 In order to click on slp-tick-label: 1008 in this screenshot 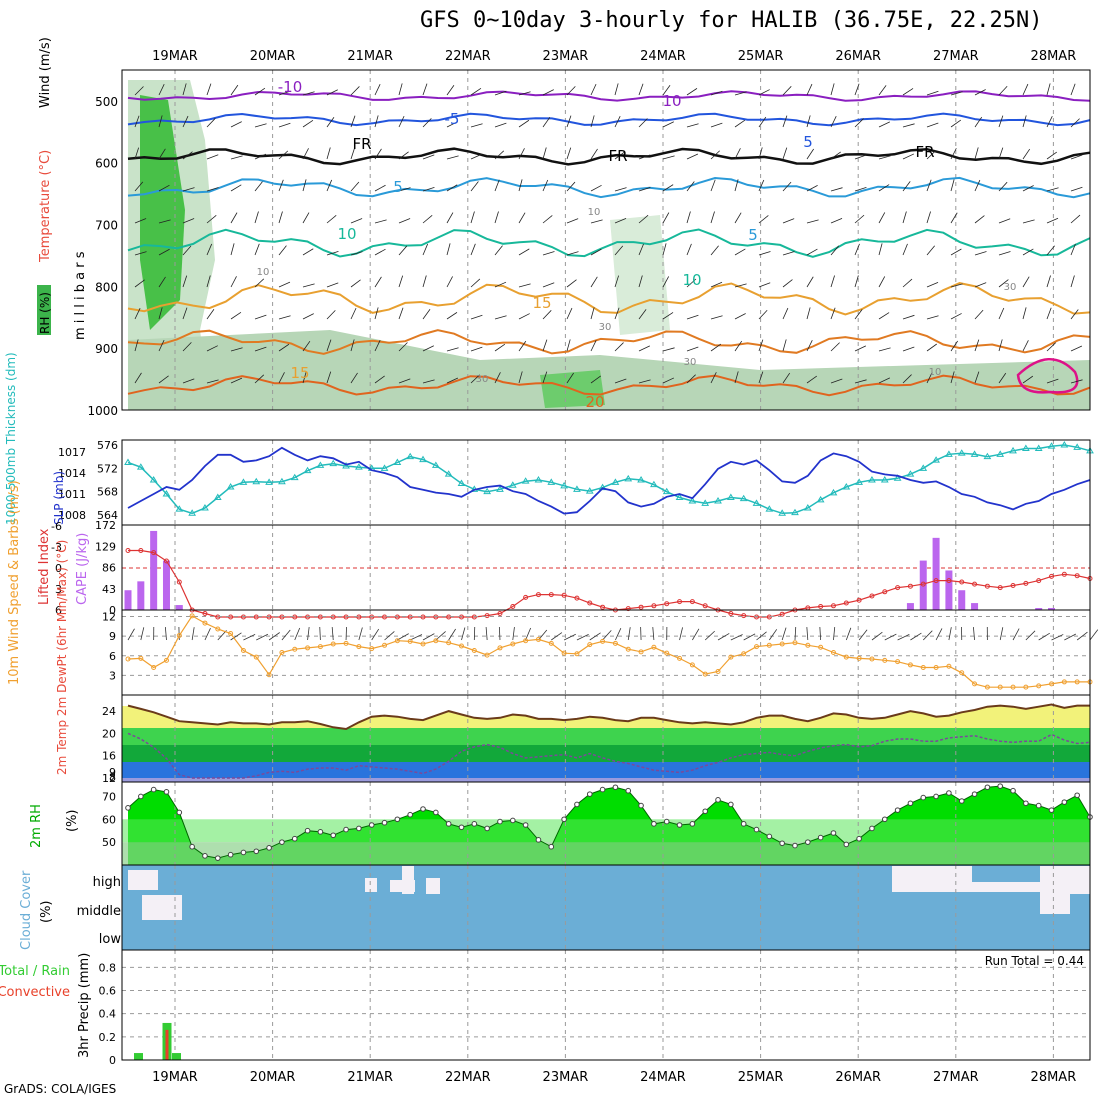, I will do `click(72, 515)`.